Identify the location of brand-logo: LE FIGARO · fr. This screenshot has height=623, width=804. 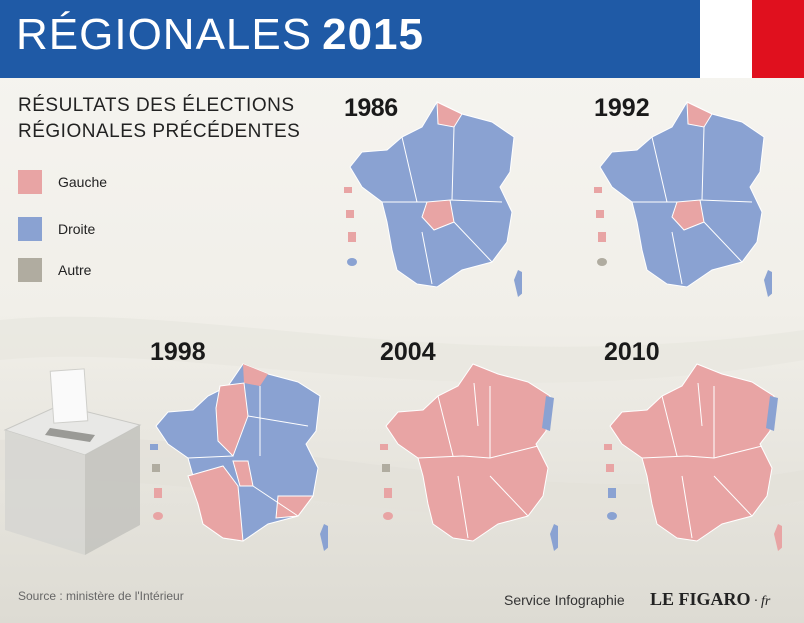
(710, 599).